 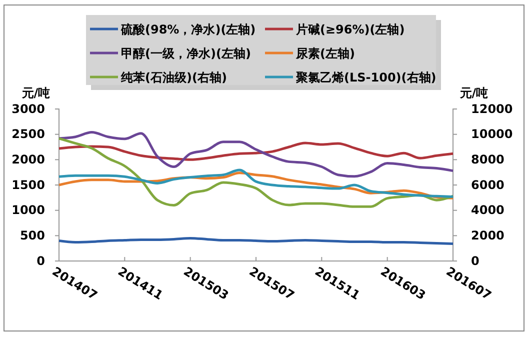 What do you see at coordinates (28, 134) in the screenshot?
I see `y-tick-label: 2500` at bounding box center [28, 134].